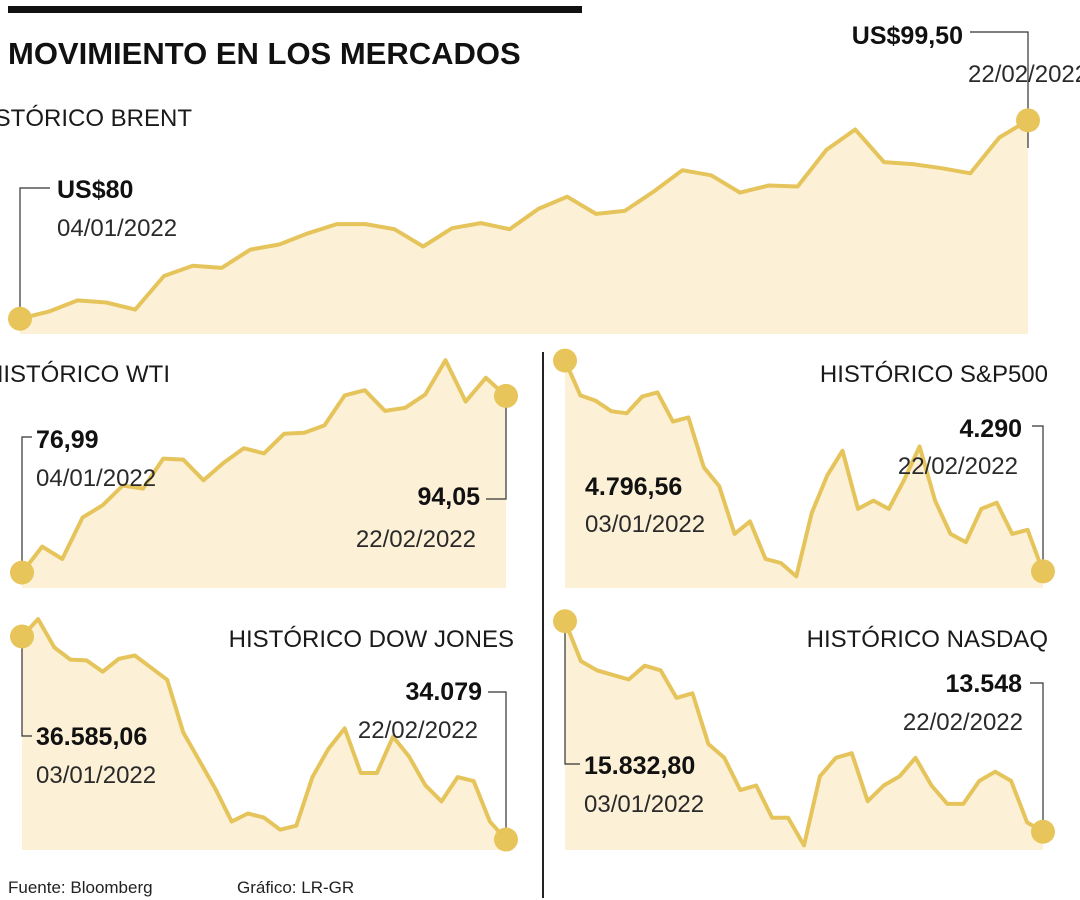 The height and width of the screenshot is (900, 1080). I want to click on wti-end-date: 22/02/2022, so click(416, 539).